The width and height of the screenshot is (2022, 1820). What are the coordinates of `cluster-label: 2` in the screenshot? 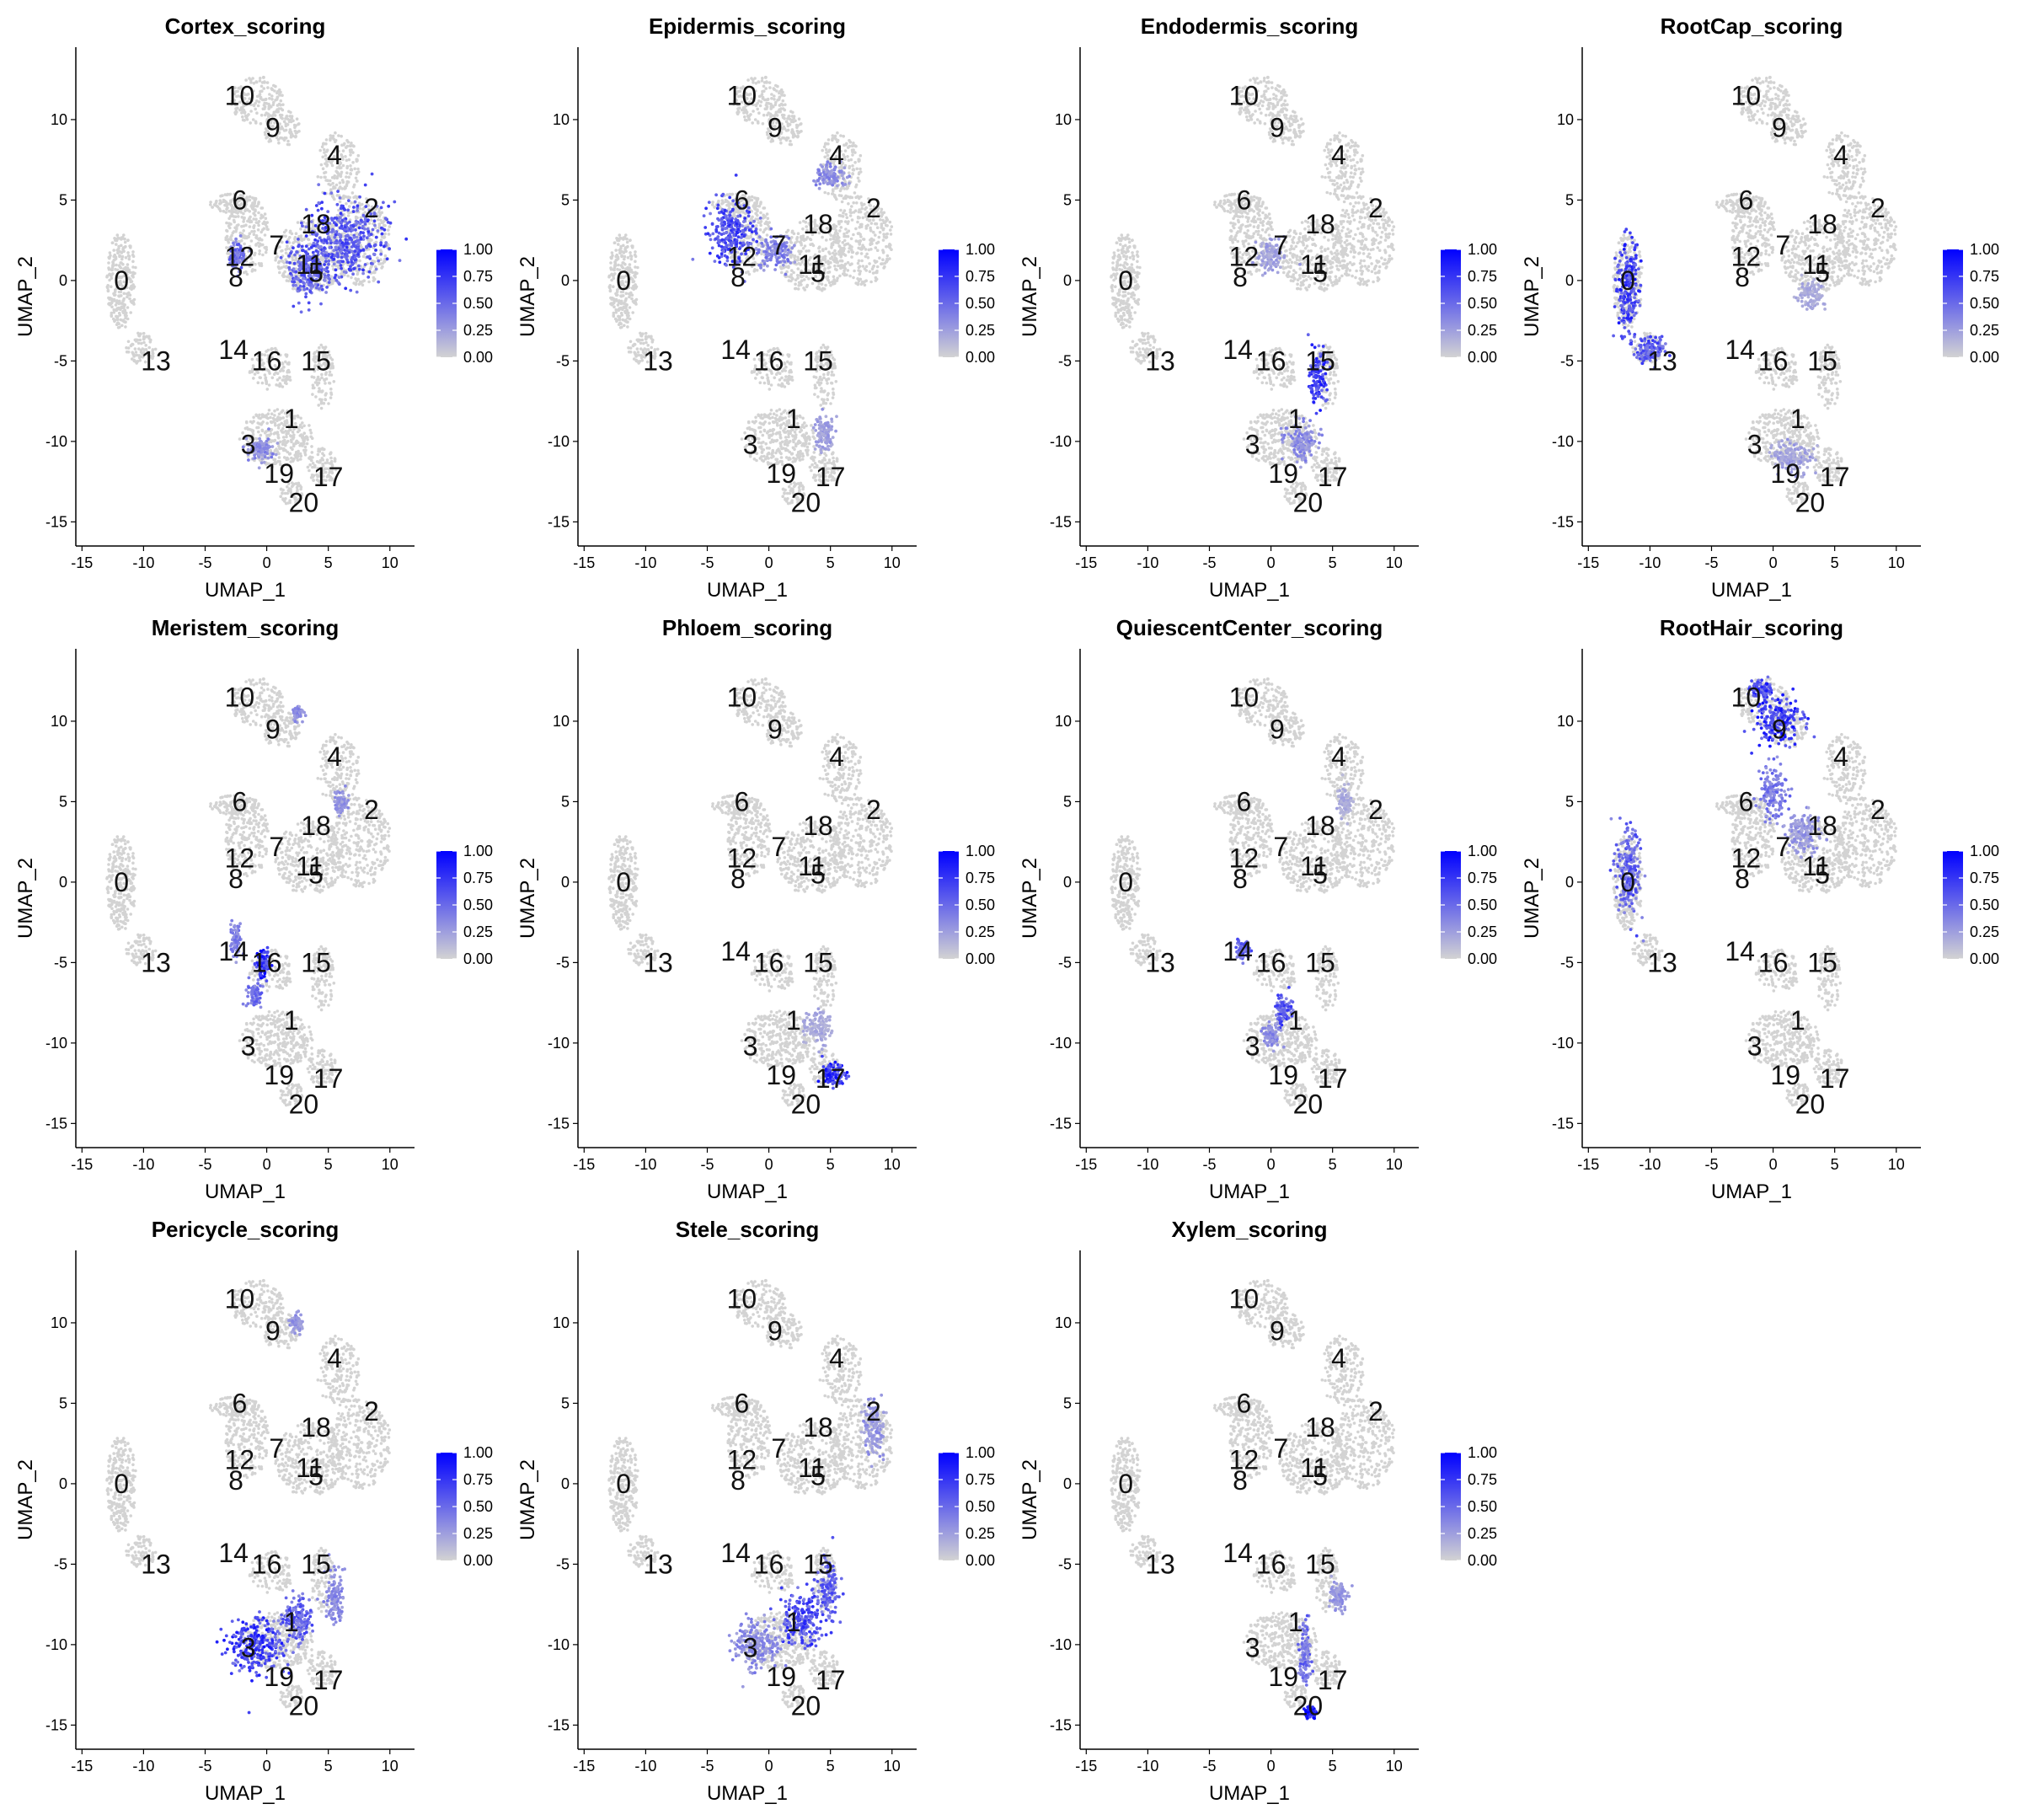 It's located at (371, 208).